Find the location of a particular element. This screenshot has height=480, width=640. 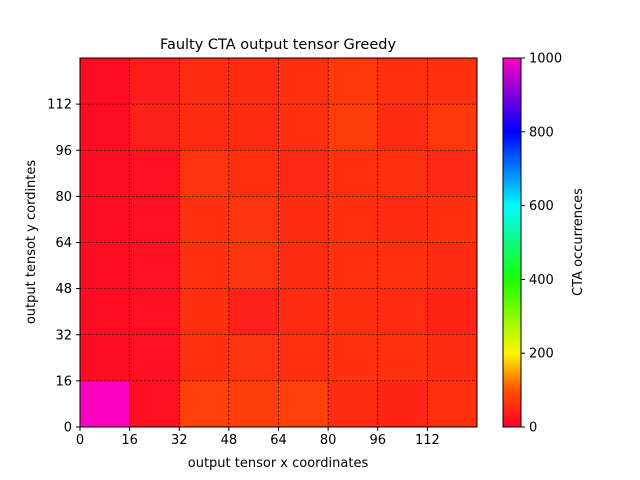

colorbar-tick-label: 800 is located at coordinates (541, 132).